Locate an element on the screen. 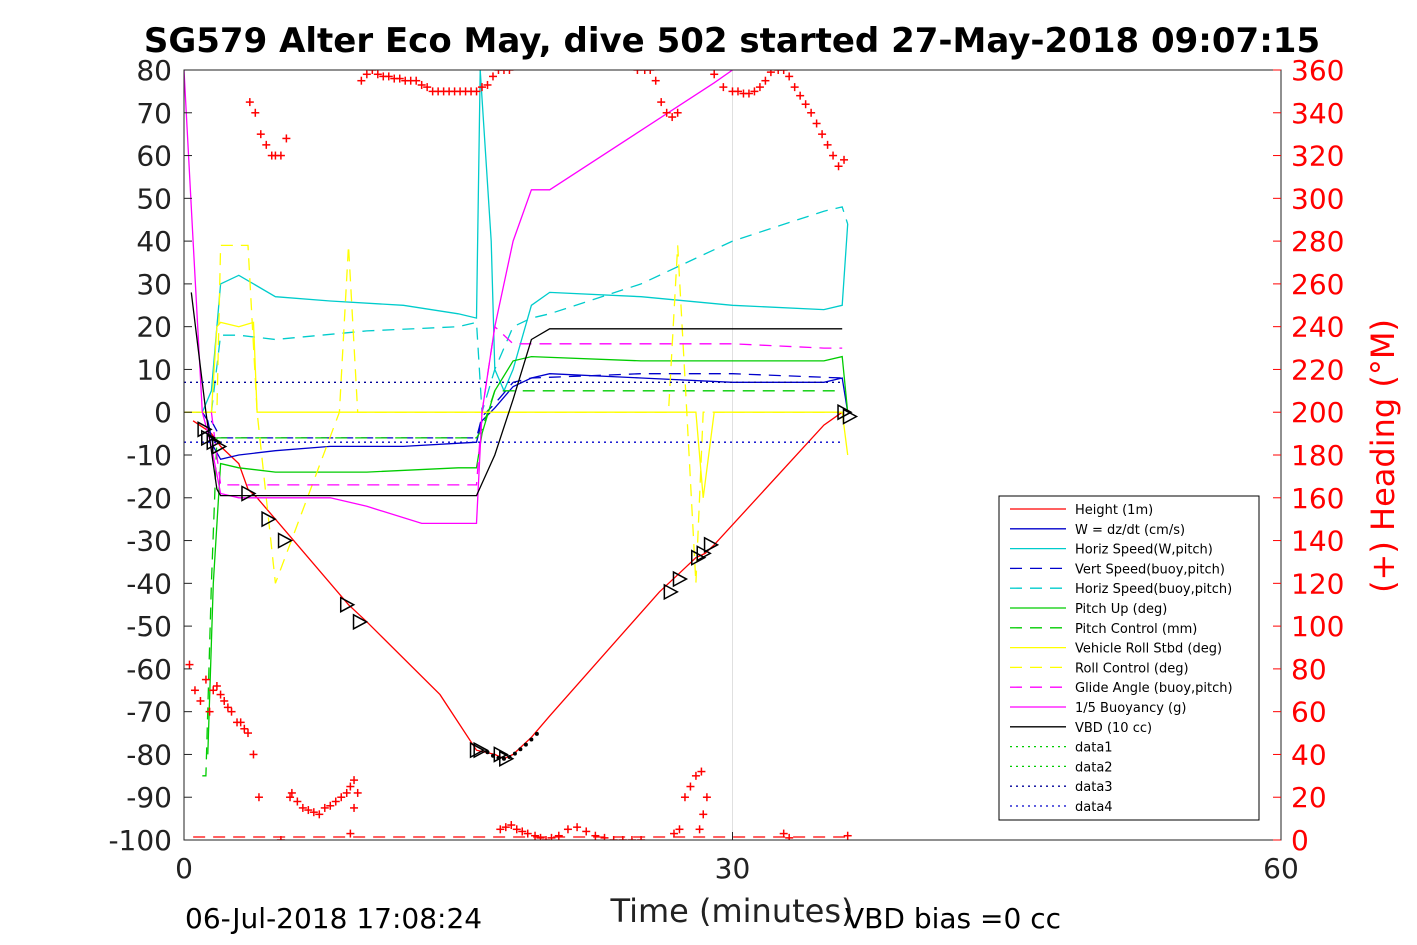 The width and height of the screenshot is (1417, 945). y-tick-label: -10 is located at coordinates (149, 455).